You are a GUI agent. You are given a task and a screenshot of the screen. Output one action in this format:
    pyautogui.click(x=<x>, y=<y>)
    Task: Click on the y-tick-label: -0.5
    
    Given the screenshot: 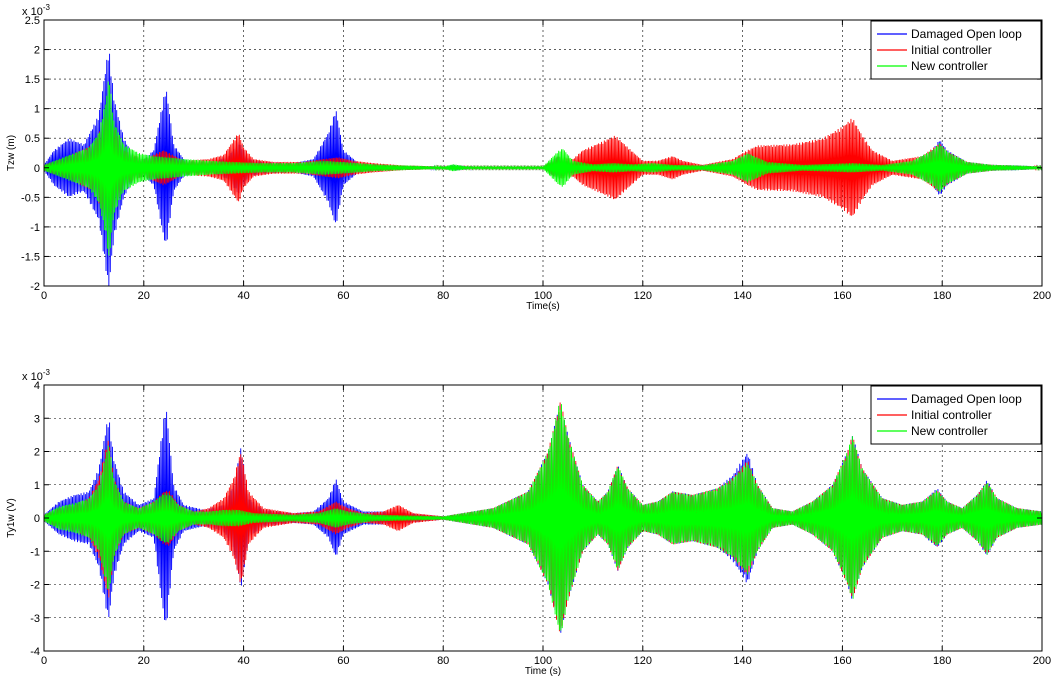 What is the action you would take?
    pyautogui.click(x=30, y=198)
    